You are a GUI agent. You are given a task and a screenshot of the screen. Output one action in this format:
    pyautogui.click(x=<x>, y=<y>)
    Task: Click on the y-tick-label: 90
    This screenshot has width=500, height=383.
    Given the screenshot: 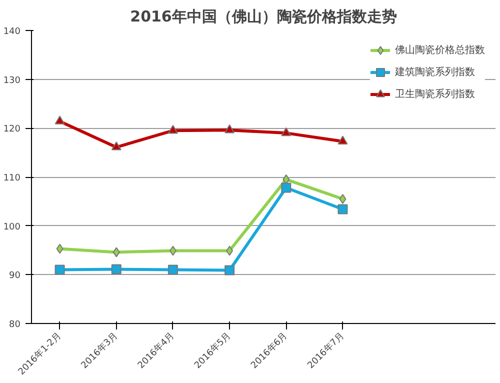 What is the action you would take?
    pyautogui.click(x=15, y=276)
    